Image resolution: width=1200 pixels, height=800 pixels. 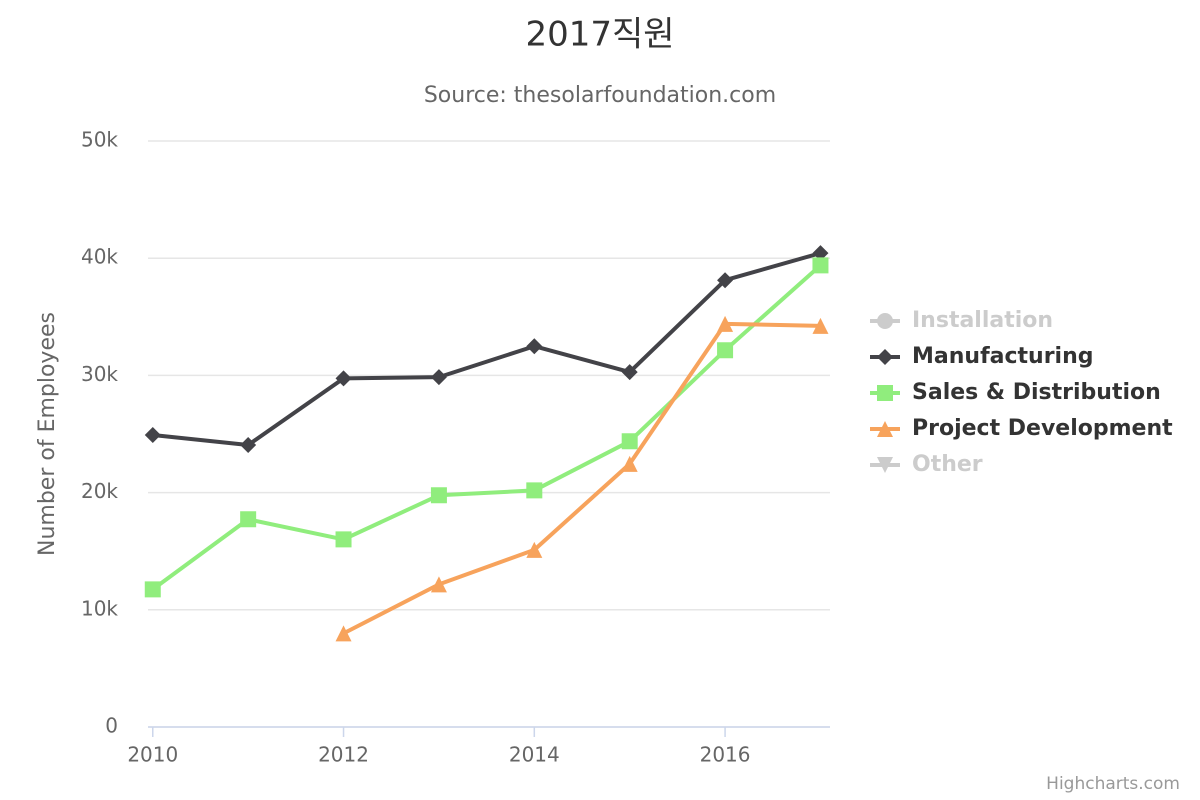 What do you see at coordinates (947, 464) in the screenshot?
I see `legend-label: Other` at bounding box center [947, 464].